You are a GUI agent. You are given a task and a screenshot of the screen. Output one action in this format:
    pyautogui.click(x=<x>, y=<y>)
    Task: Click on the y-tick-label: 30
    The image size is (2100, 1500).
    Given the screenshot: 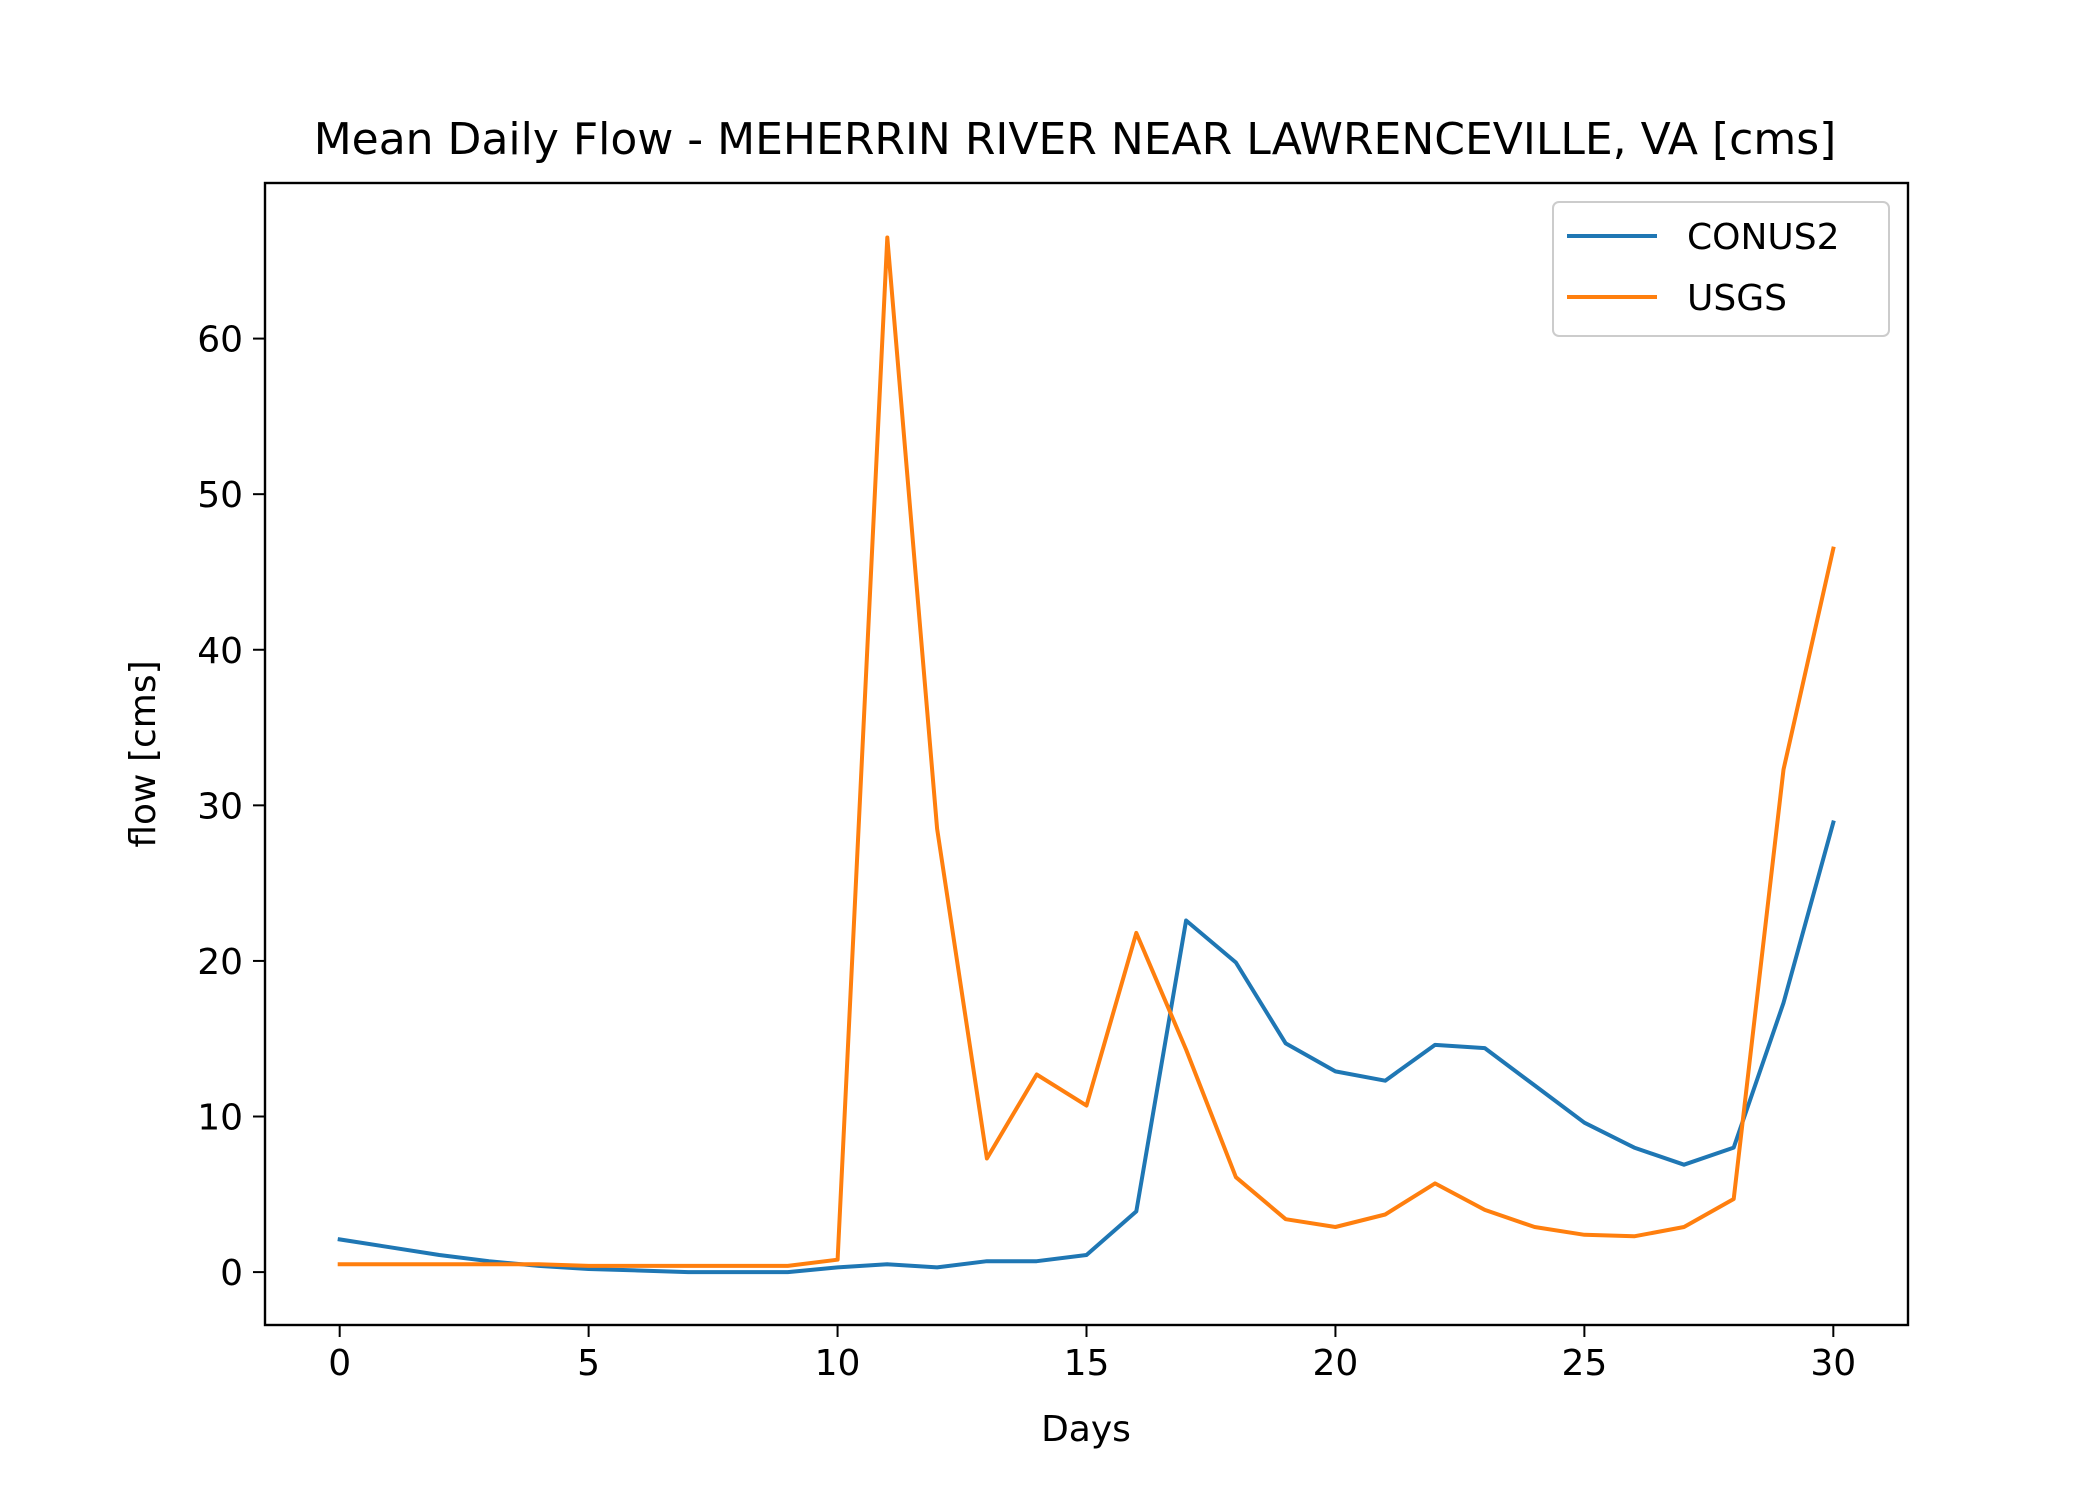 What is the action you would take?
    pyautogui.click(x=220, y=806)
    